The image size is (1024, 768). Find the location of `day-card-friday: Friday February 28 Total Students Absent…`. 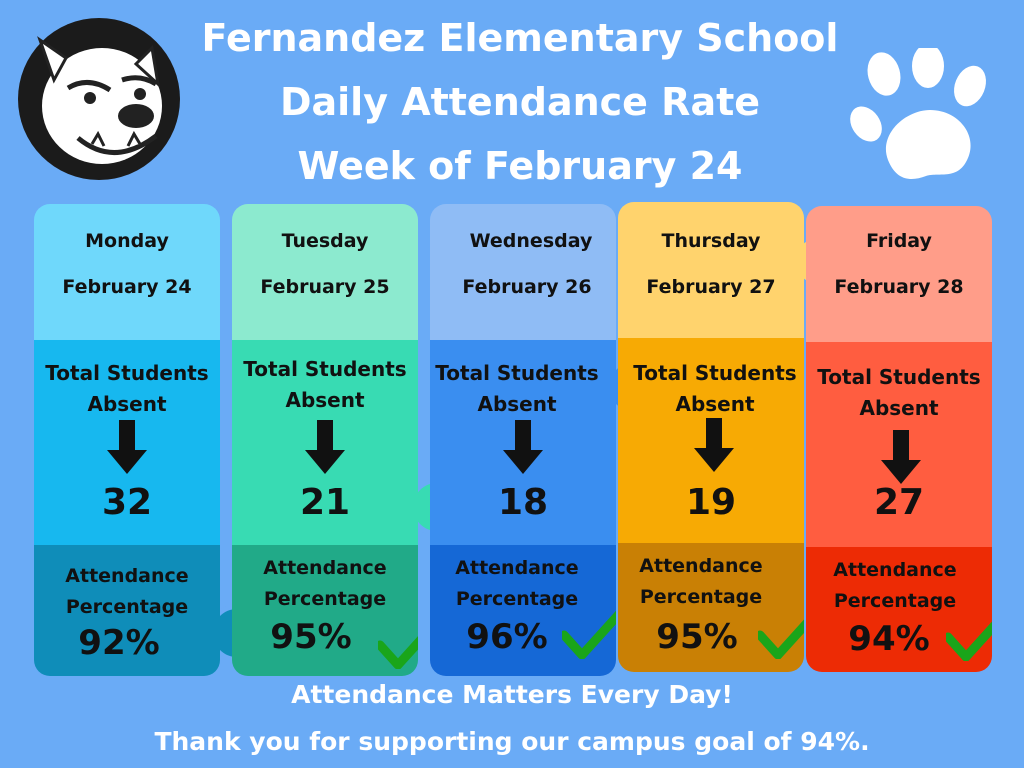

day-card-friday: Friday February 28 Total Students Absent… is located at coordinates (899, 439).